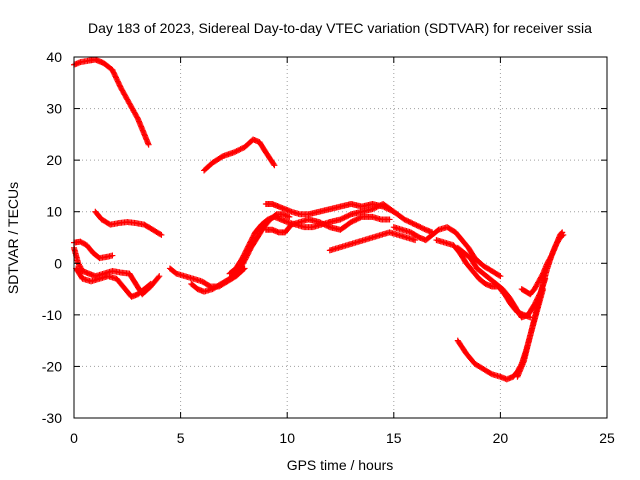 This screenshot has width=640, height=480. I want to click on x-tick-label: 5, so click(181, 438).